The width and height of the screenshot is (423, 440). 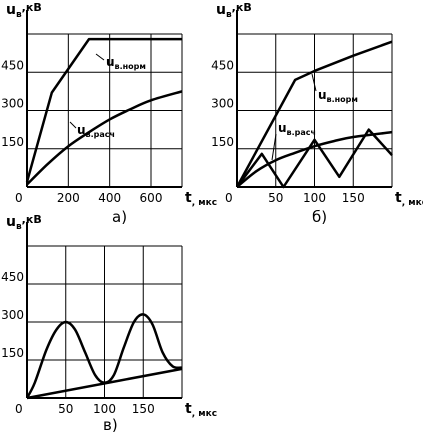 I want to click on chart-caption: в), so click(x=110, y=425).